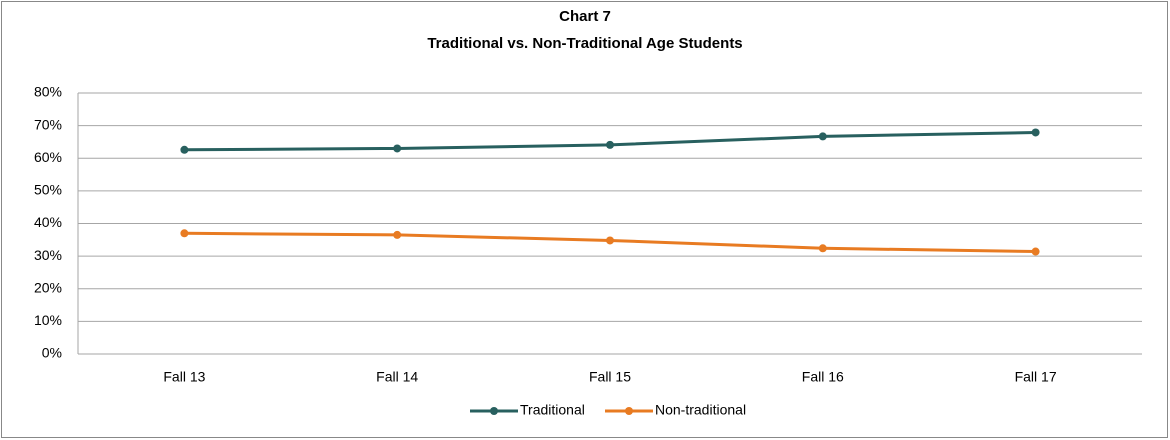 This screenshot has width=1170, height=440. I want to click on y-tick-label: 0%, so click(52, 353).